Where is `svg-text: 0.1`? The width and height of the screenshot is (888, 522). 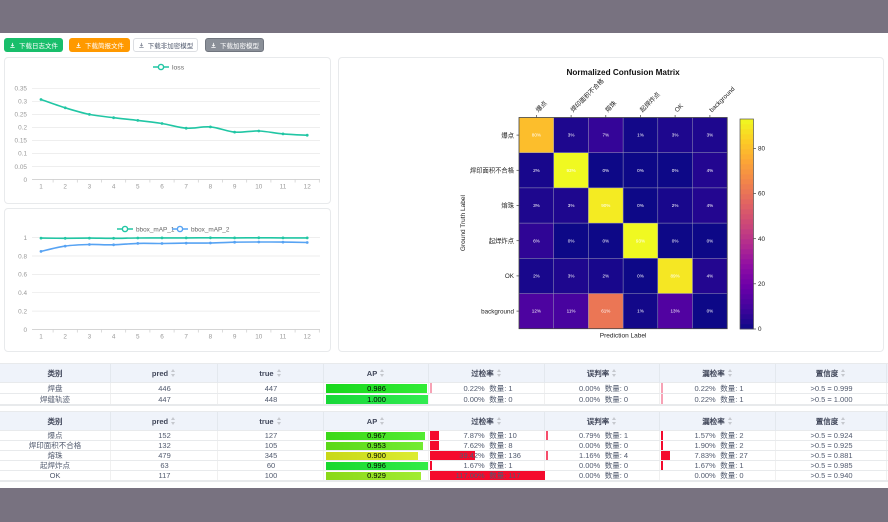 svg-text: 0.1 is located at coordinates (22, 154).